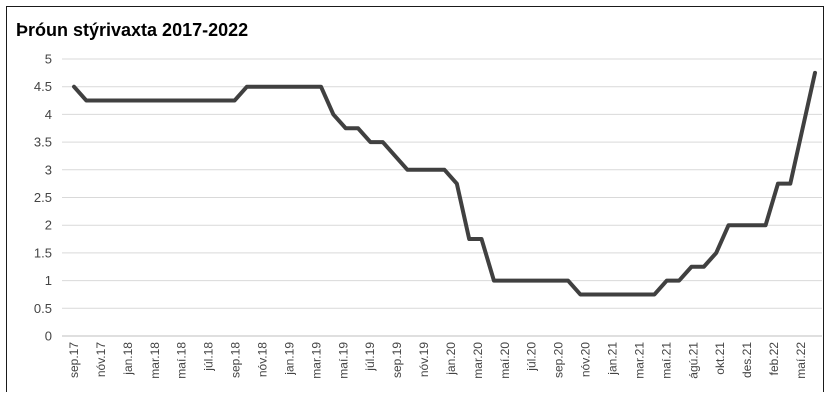  What do you see at coordinates (801, 360) in the screenshot?
I see `x-tick-label: maí.22` at bounding box center [801, 360].